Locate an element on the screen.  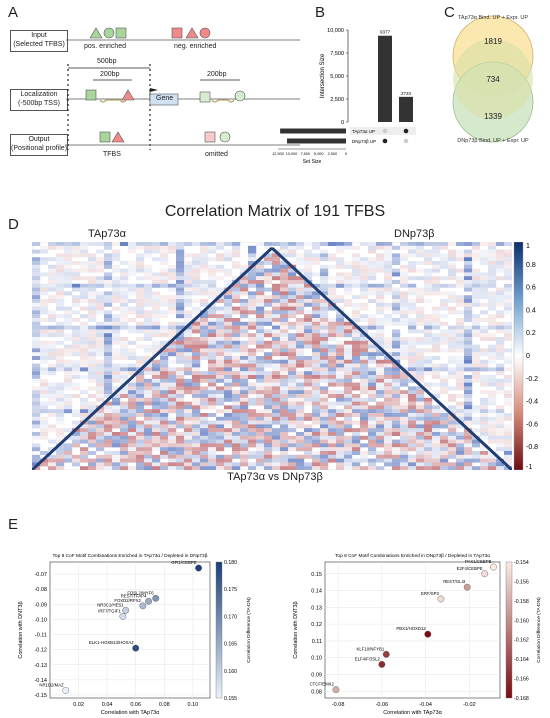
cbar-tick-label: -0.156 is located at coordinates (521, 582).